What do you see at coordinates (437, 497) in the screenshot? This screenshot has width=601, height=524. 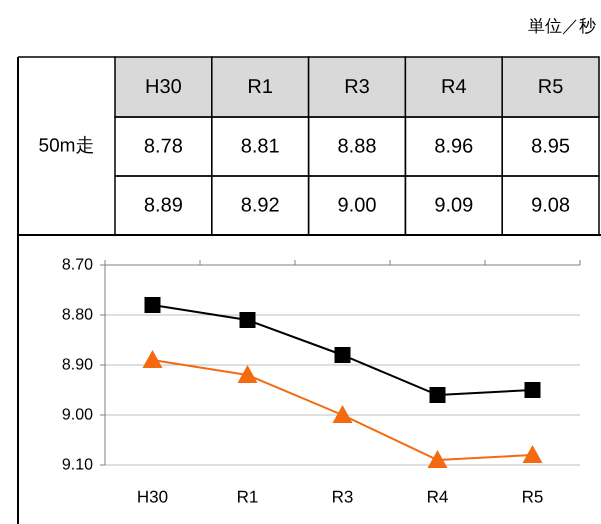 I see `x-tick-label: R4` at bounding box center [437, 497].